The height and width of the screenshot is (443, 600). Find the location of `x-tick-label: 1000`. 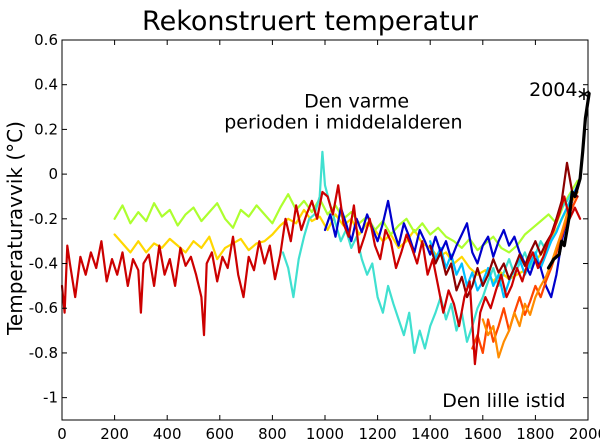

x-tick-label: 1000 is located at coordinates (325, 434).